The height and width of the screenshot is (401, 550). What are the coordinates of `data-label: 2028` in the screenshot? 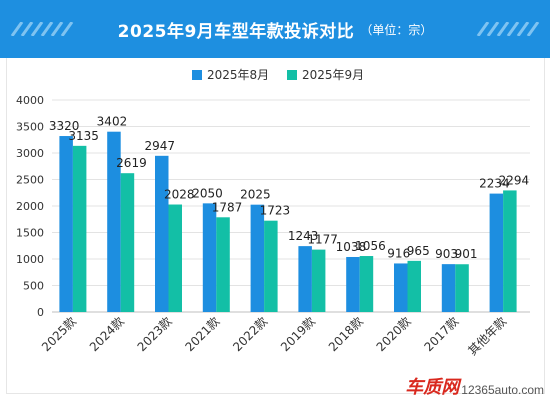 It's located at (179, 195).